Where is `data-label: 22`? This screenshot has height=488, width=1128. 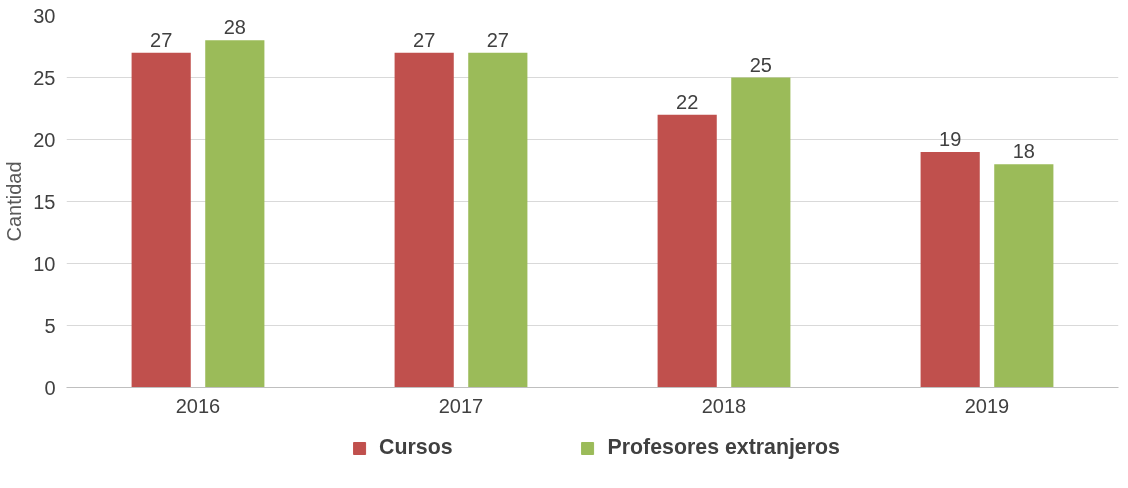 data-label: 22 is located at coordinates (687, 101).